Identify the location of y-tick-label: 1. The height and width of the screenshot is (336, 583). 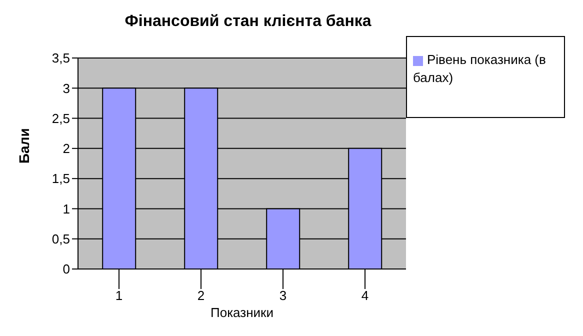
(66, 208).